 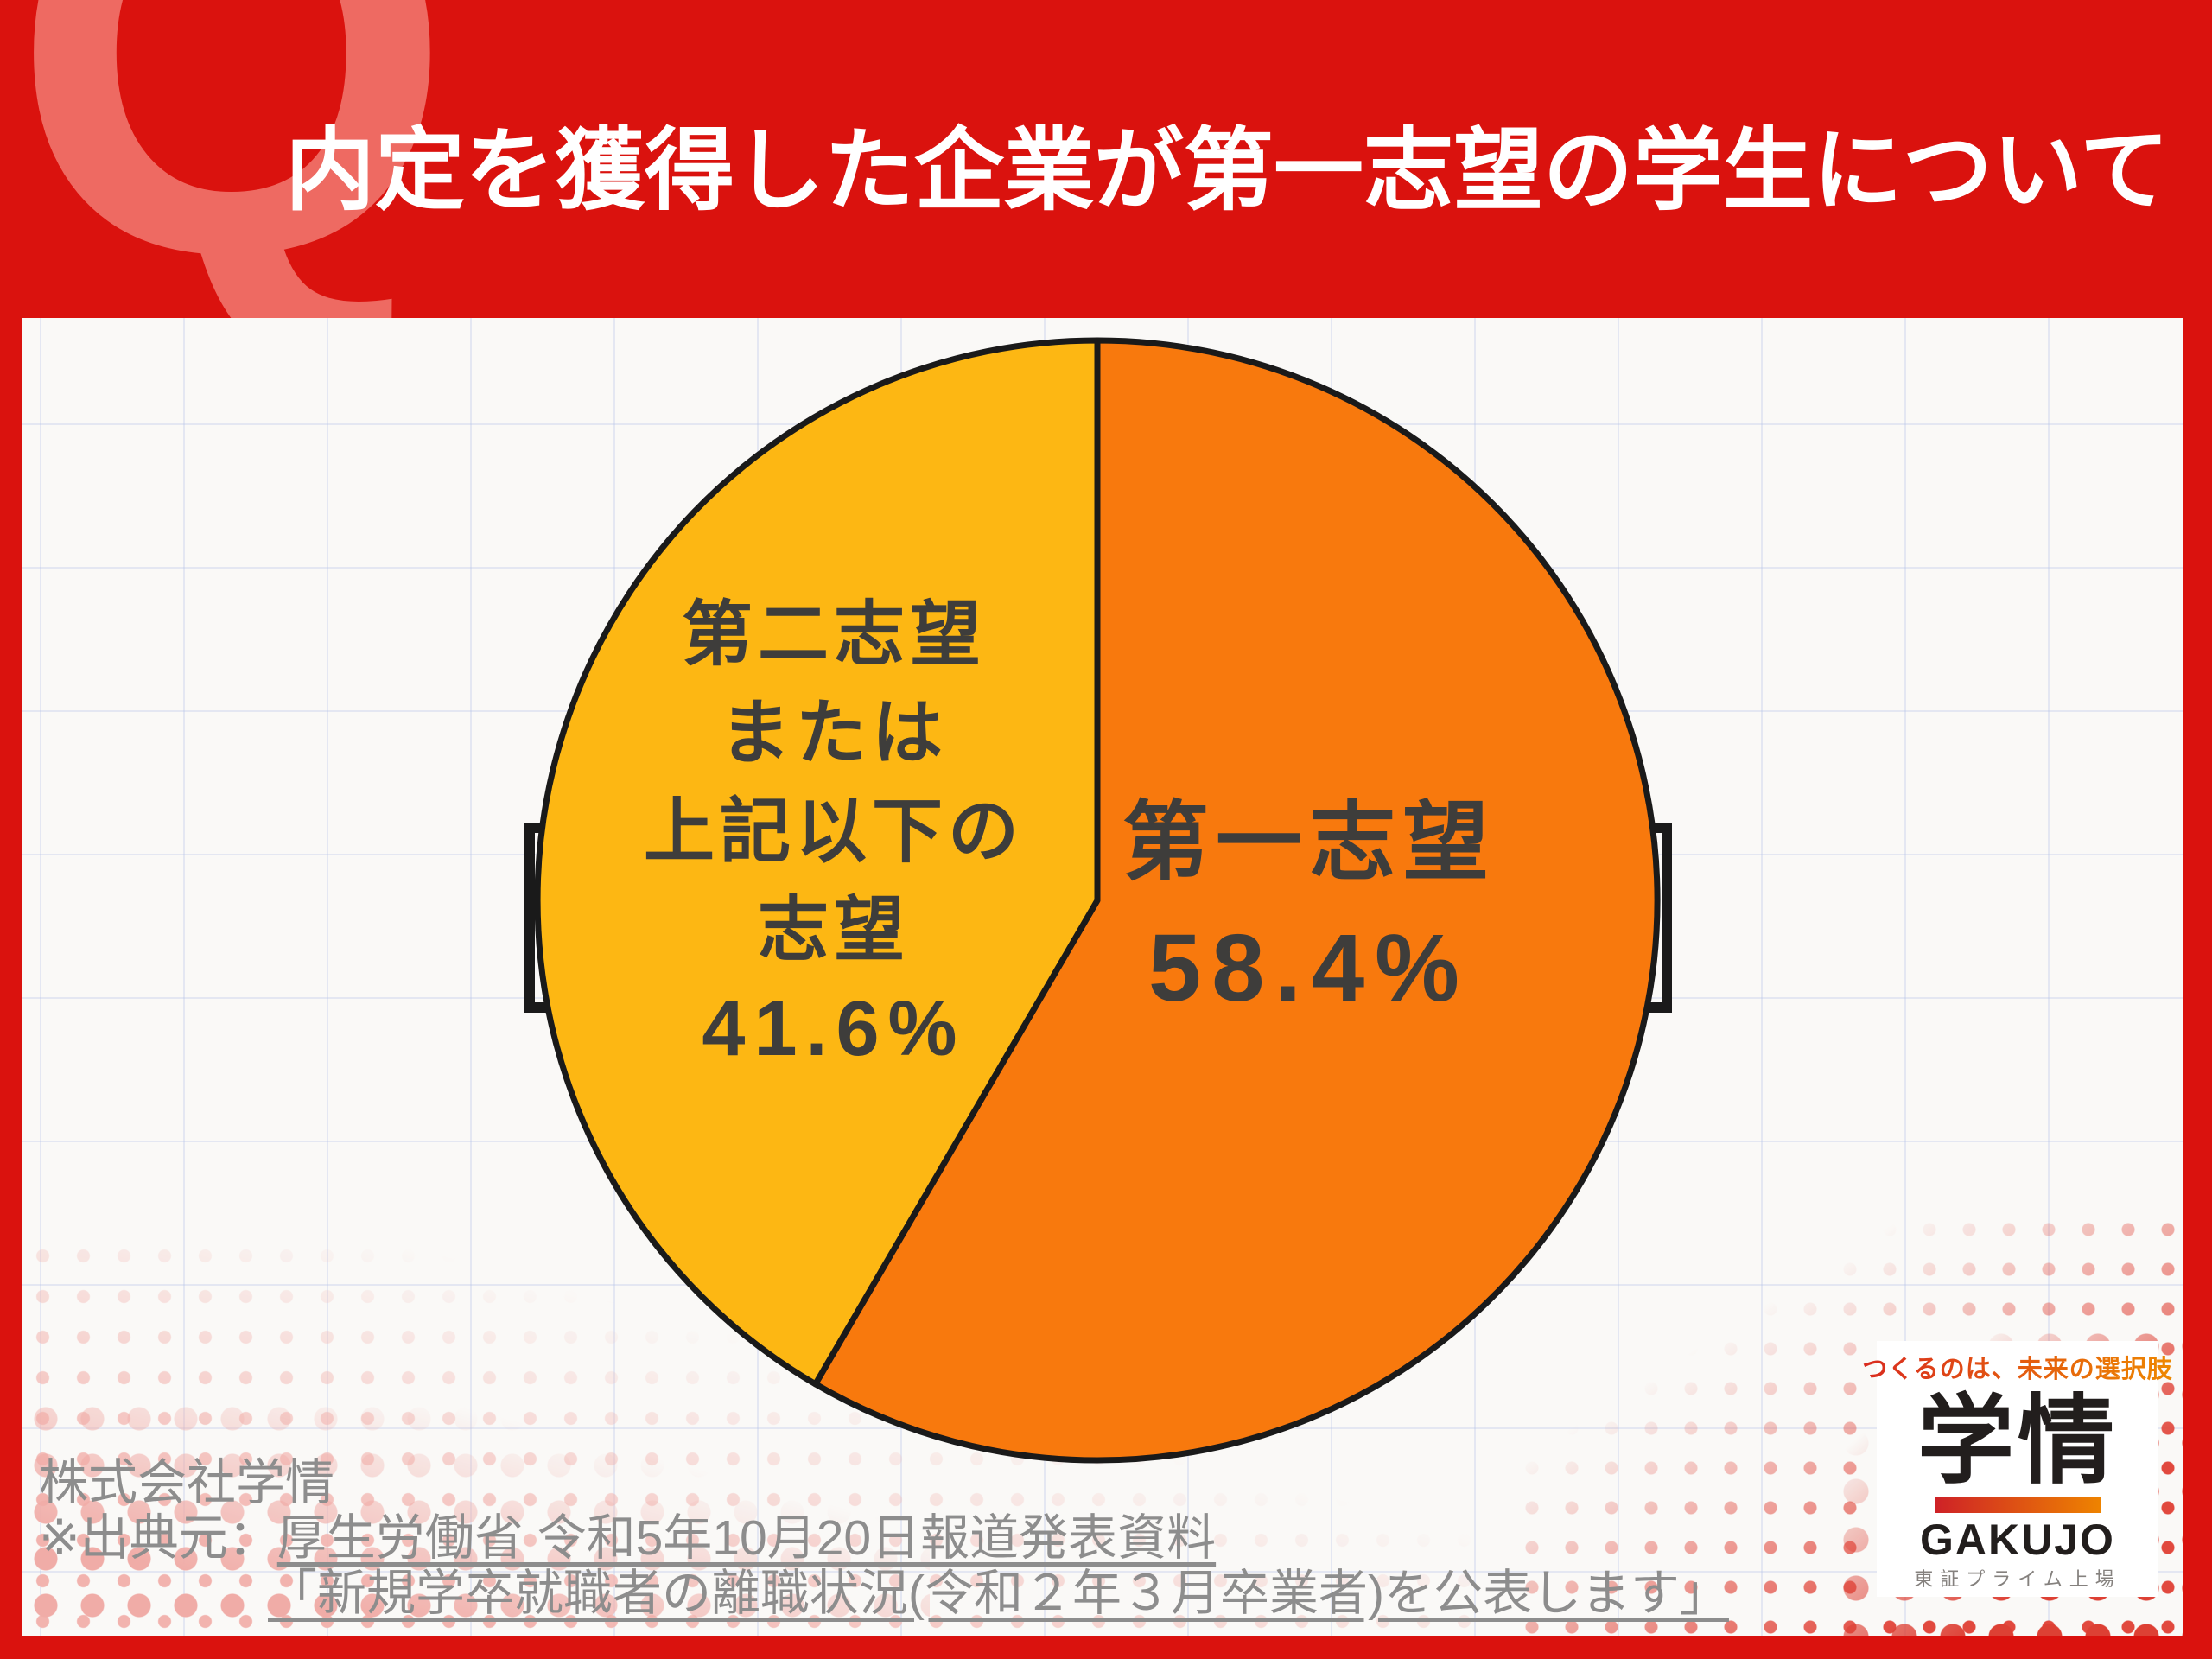 What do you see at coordinates (1309, 968) in the screenshot?
I see `pie-label-percent: 58.4%` at bounding box center [1309, 968].